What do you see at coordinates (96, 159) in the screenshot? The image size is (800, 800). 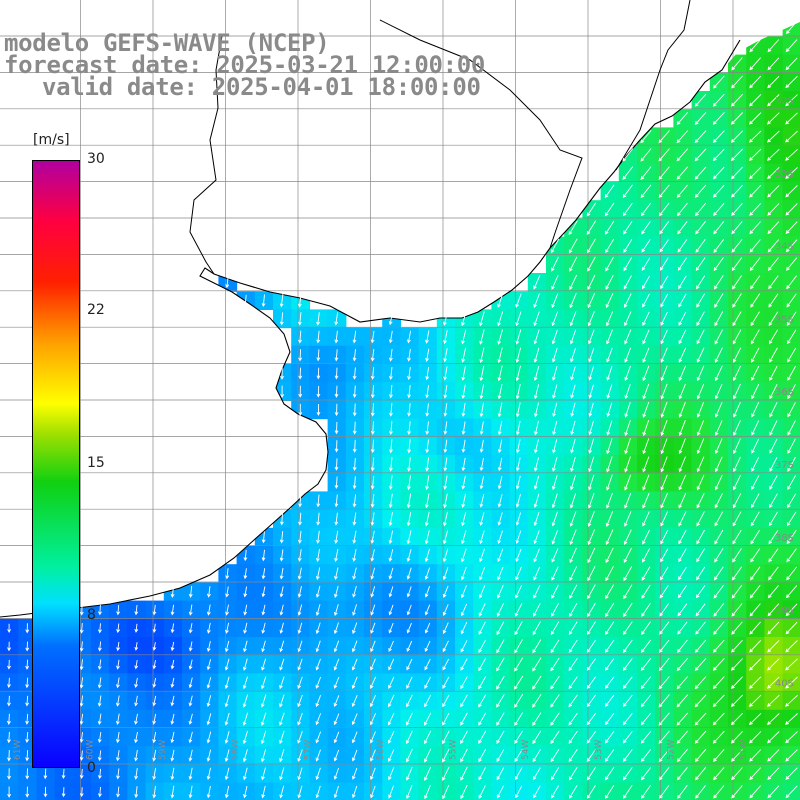 I see `colorbar-tick-30: 30` at bounding box center [96, 159].